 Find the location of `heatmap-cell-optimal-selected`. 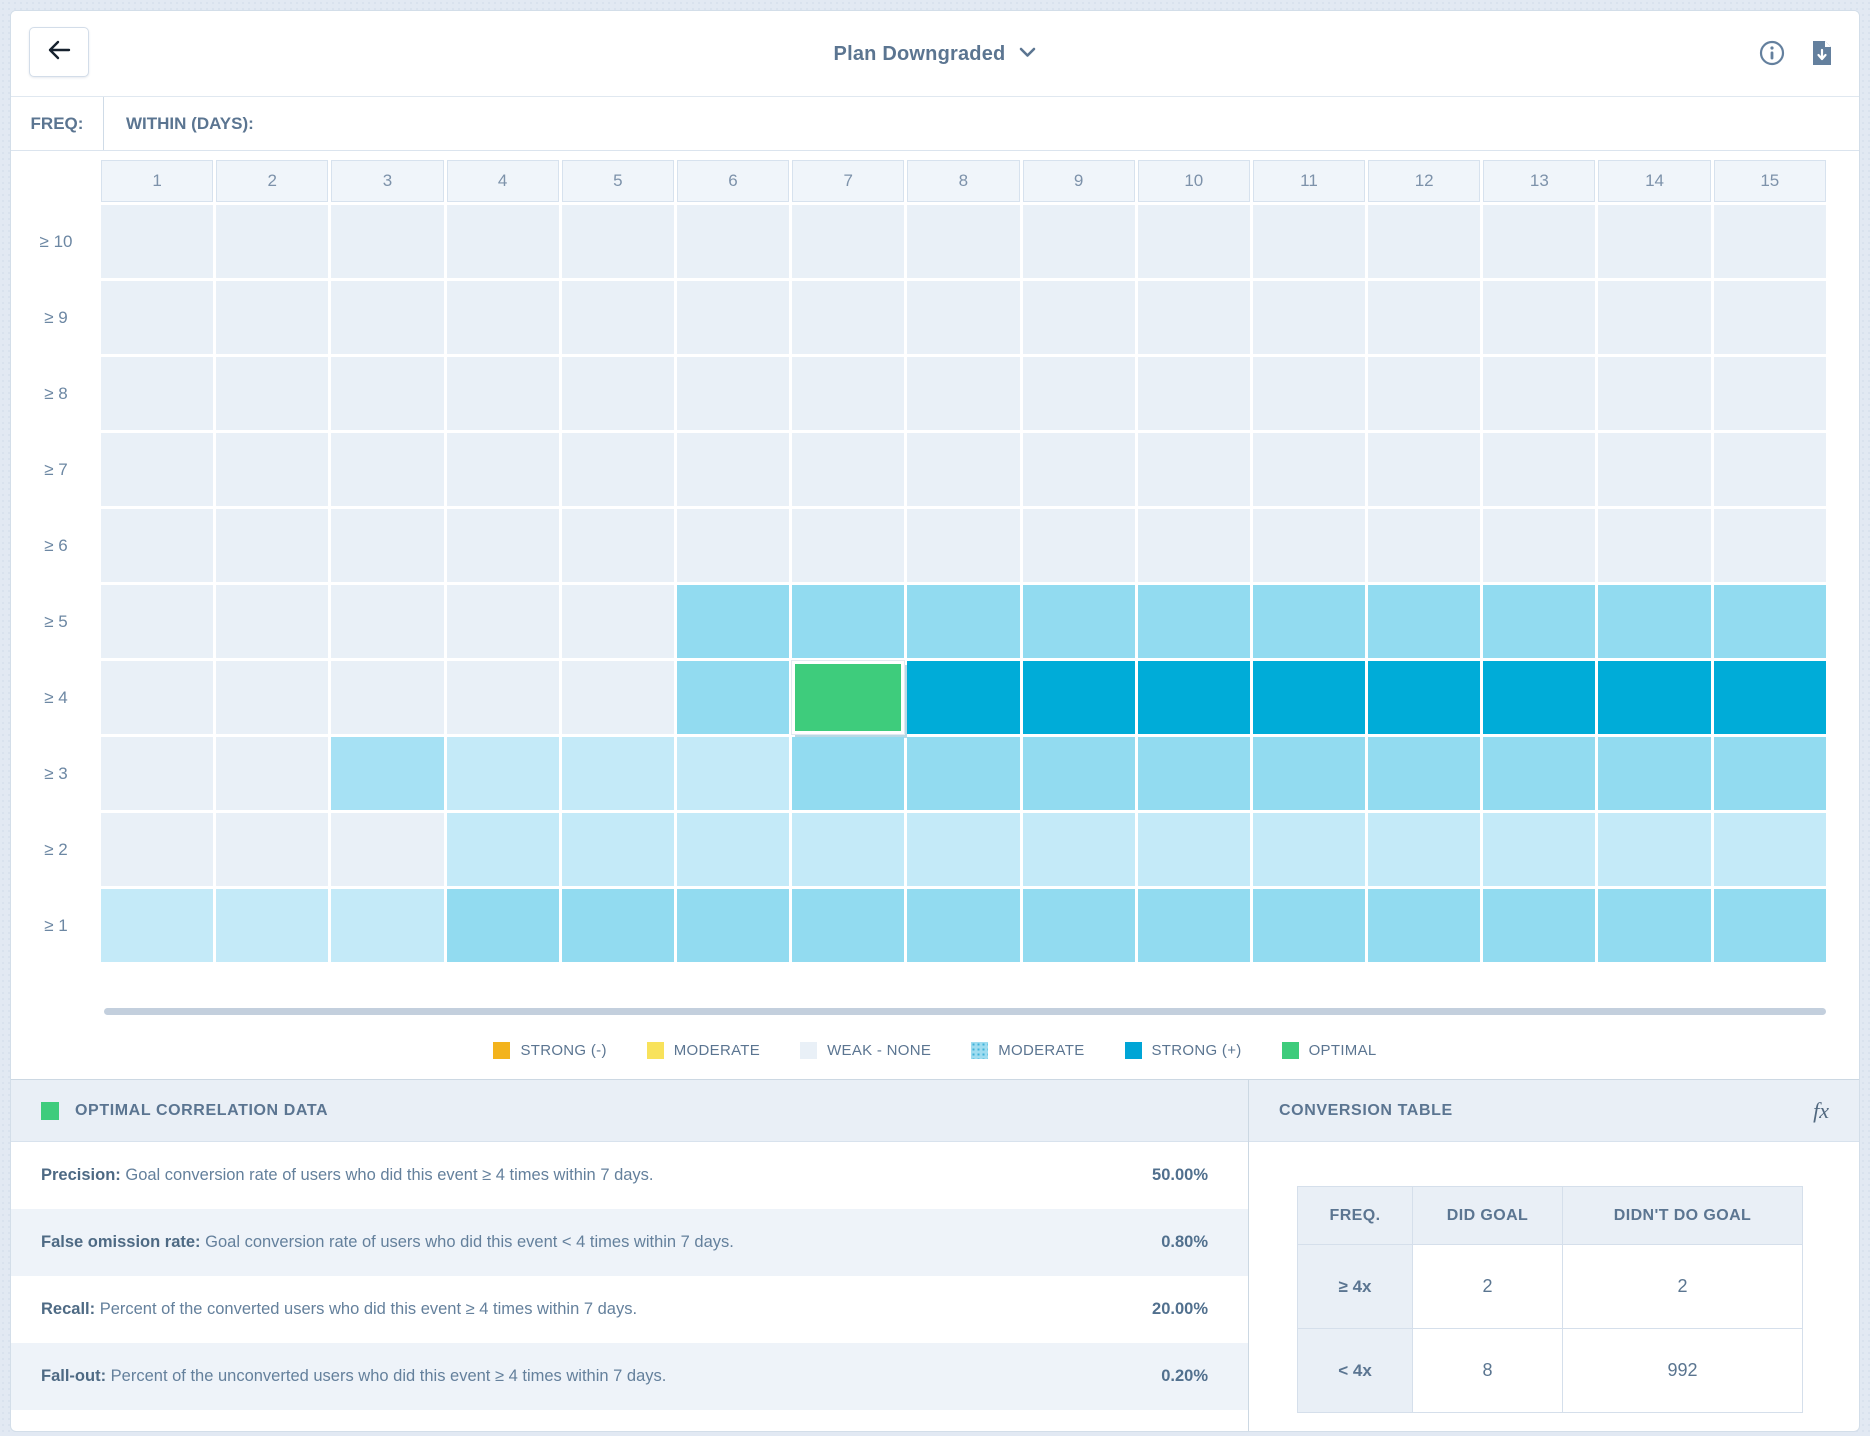

heatmap-cell-optimal-selected is located at coordinates (848, 697).